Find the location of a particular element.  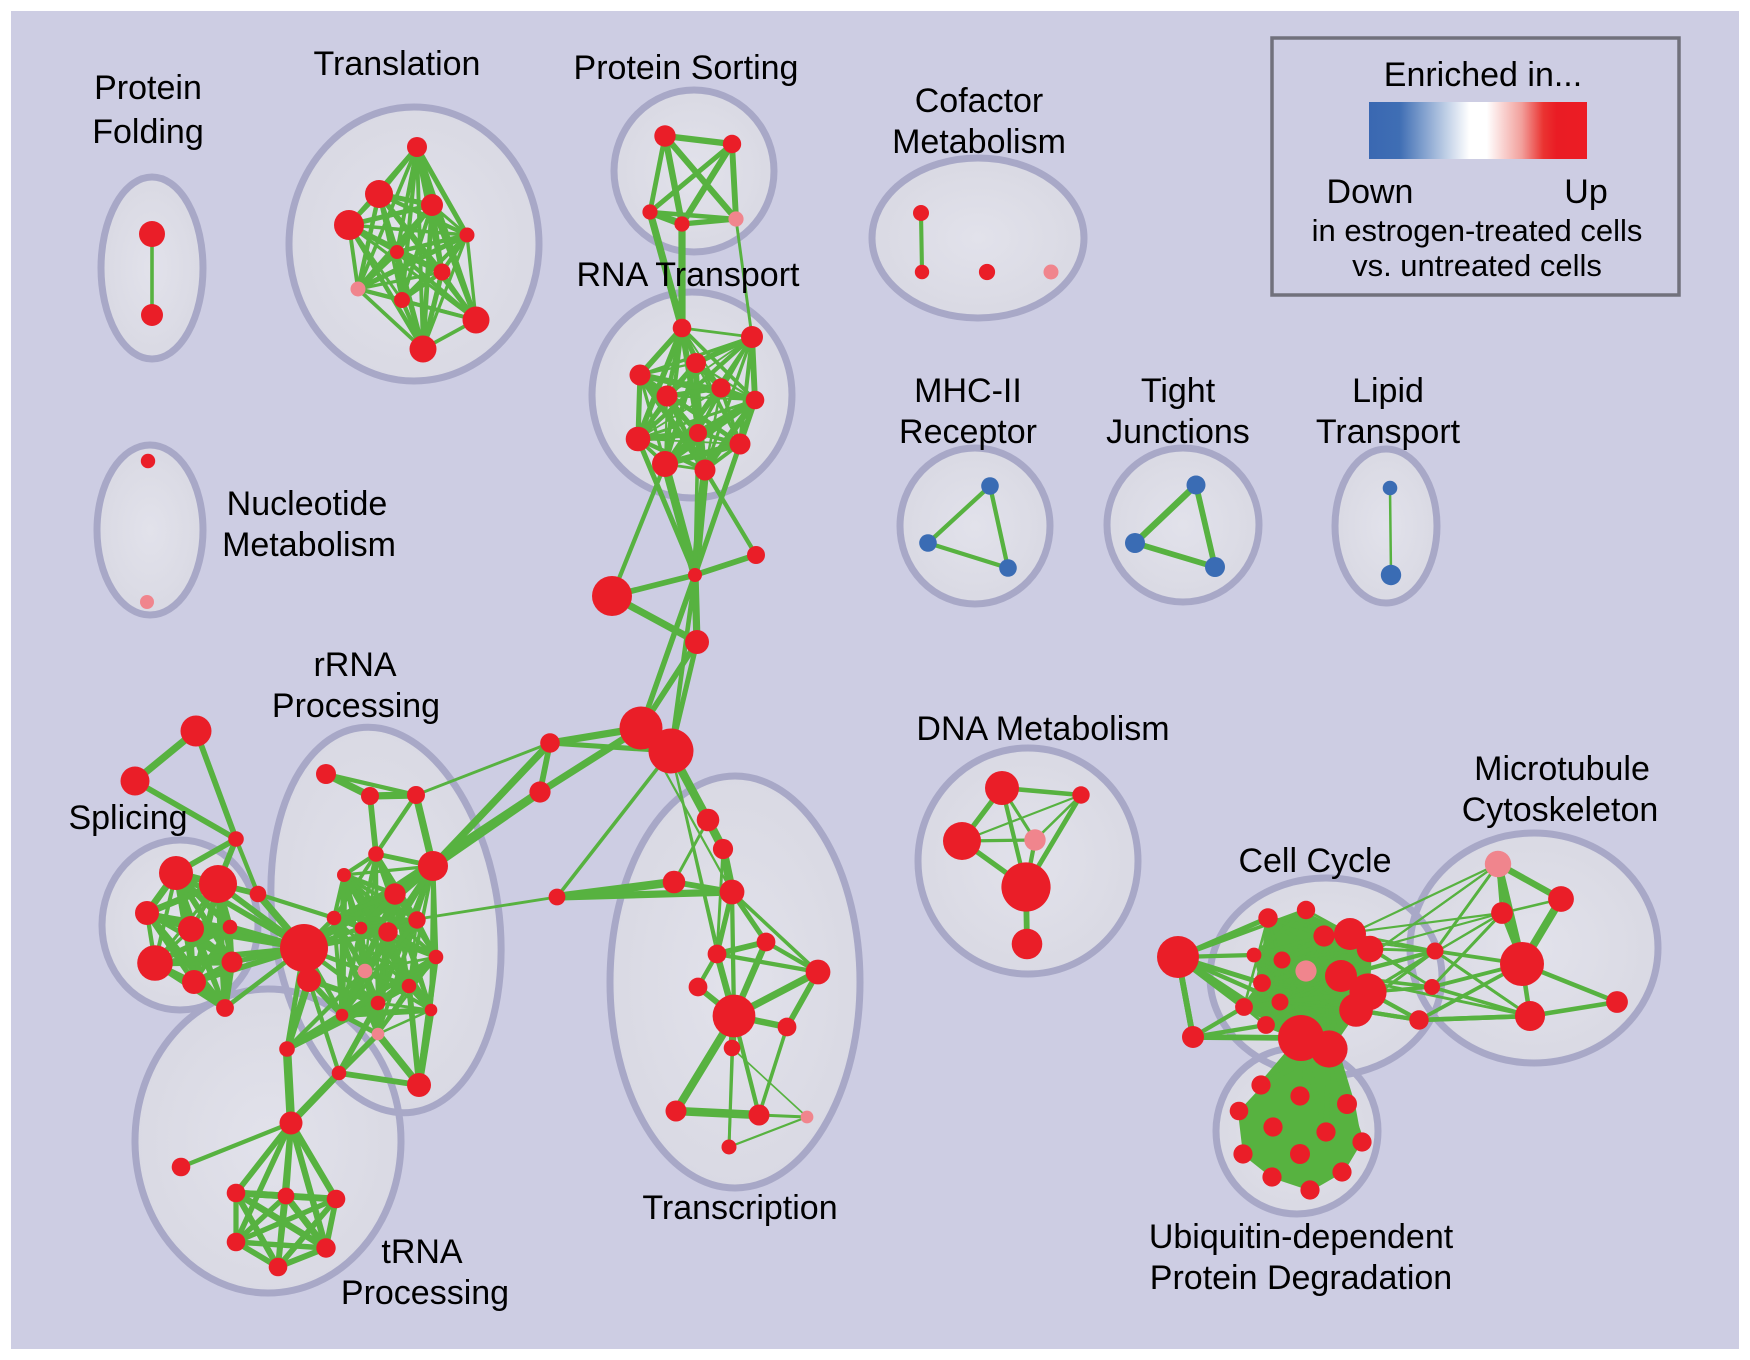

svg-text: Ubiquitin-dependent is located at coordinates (1301, 1237).